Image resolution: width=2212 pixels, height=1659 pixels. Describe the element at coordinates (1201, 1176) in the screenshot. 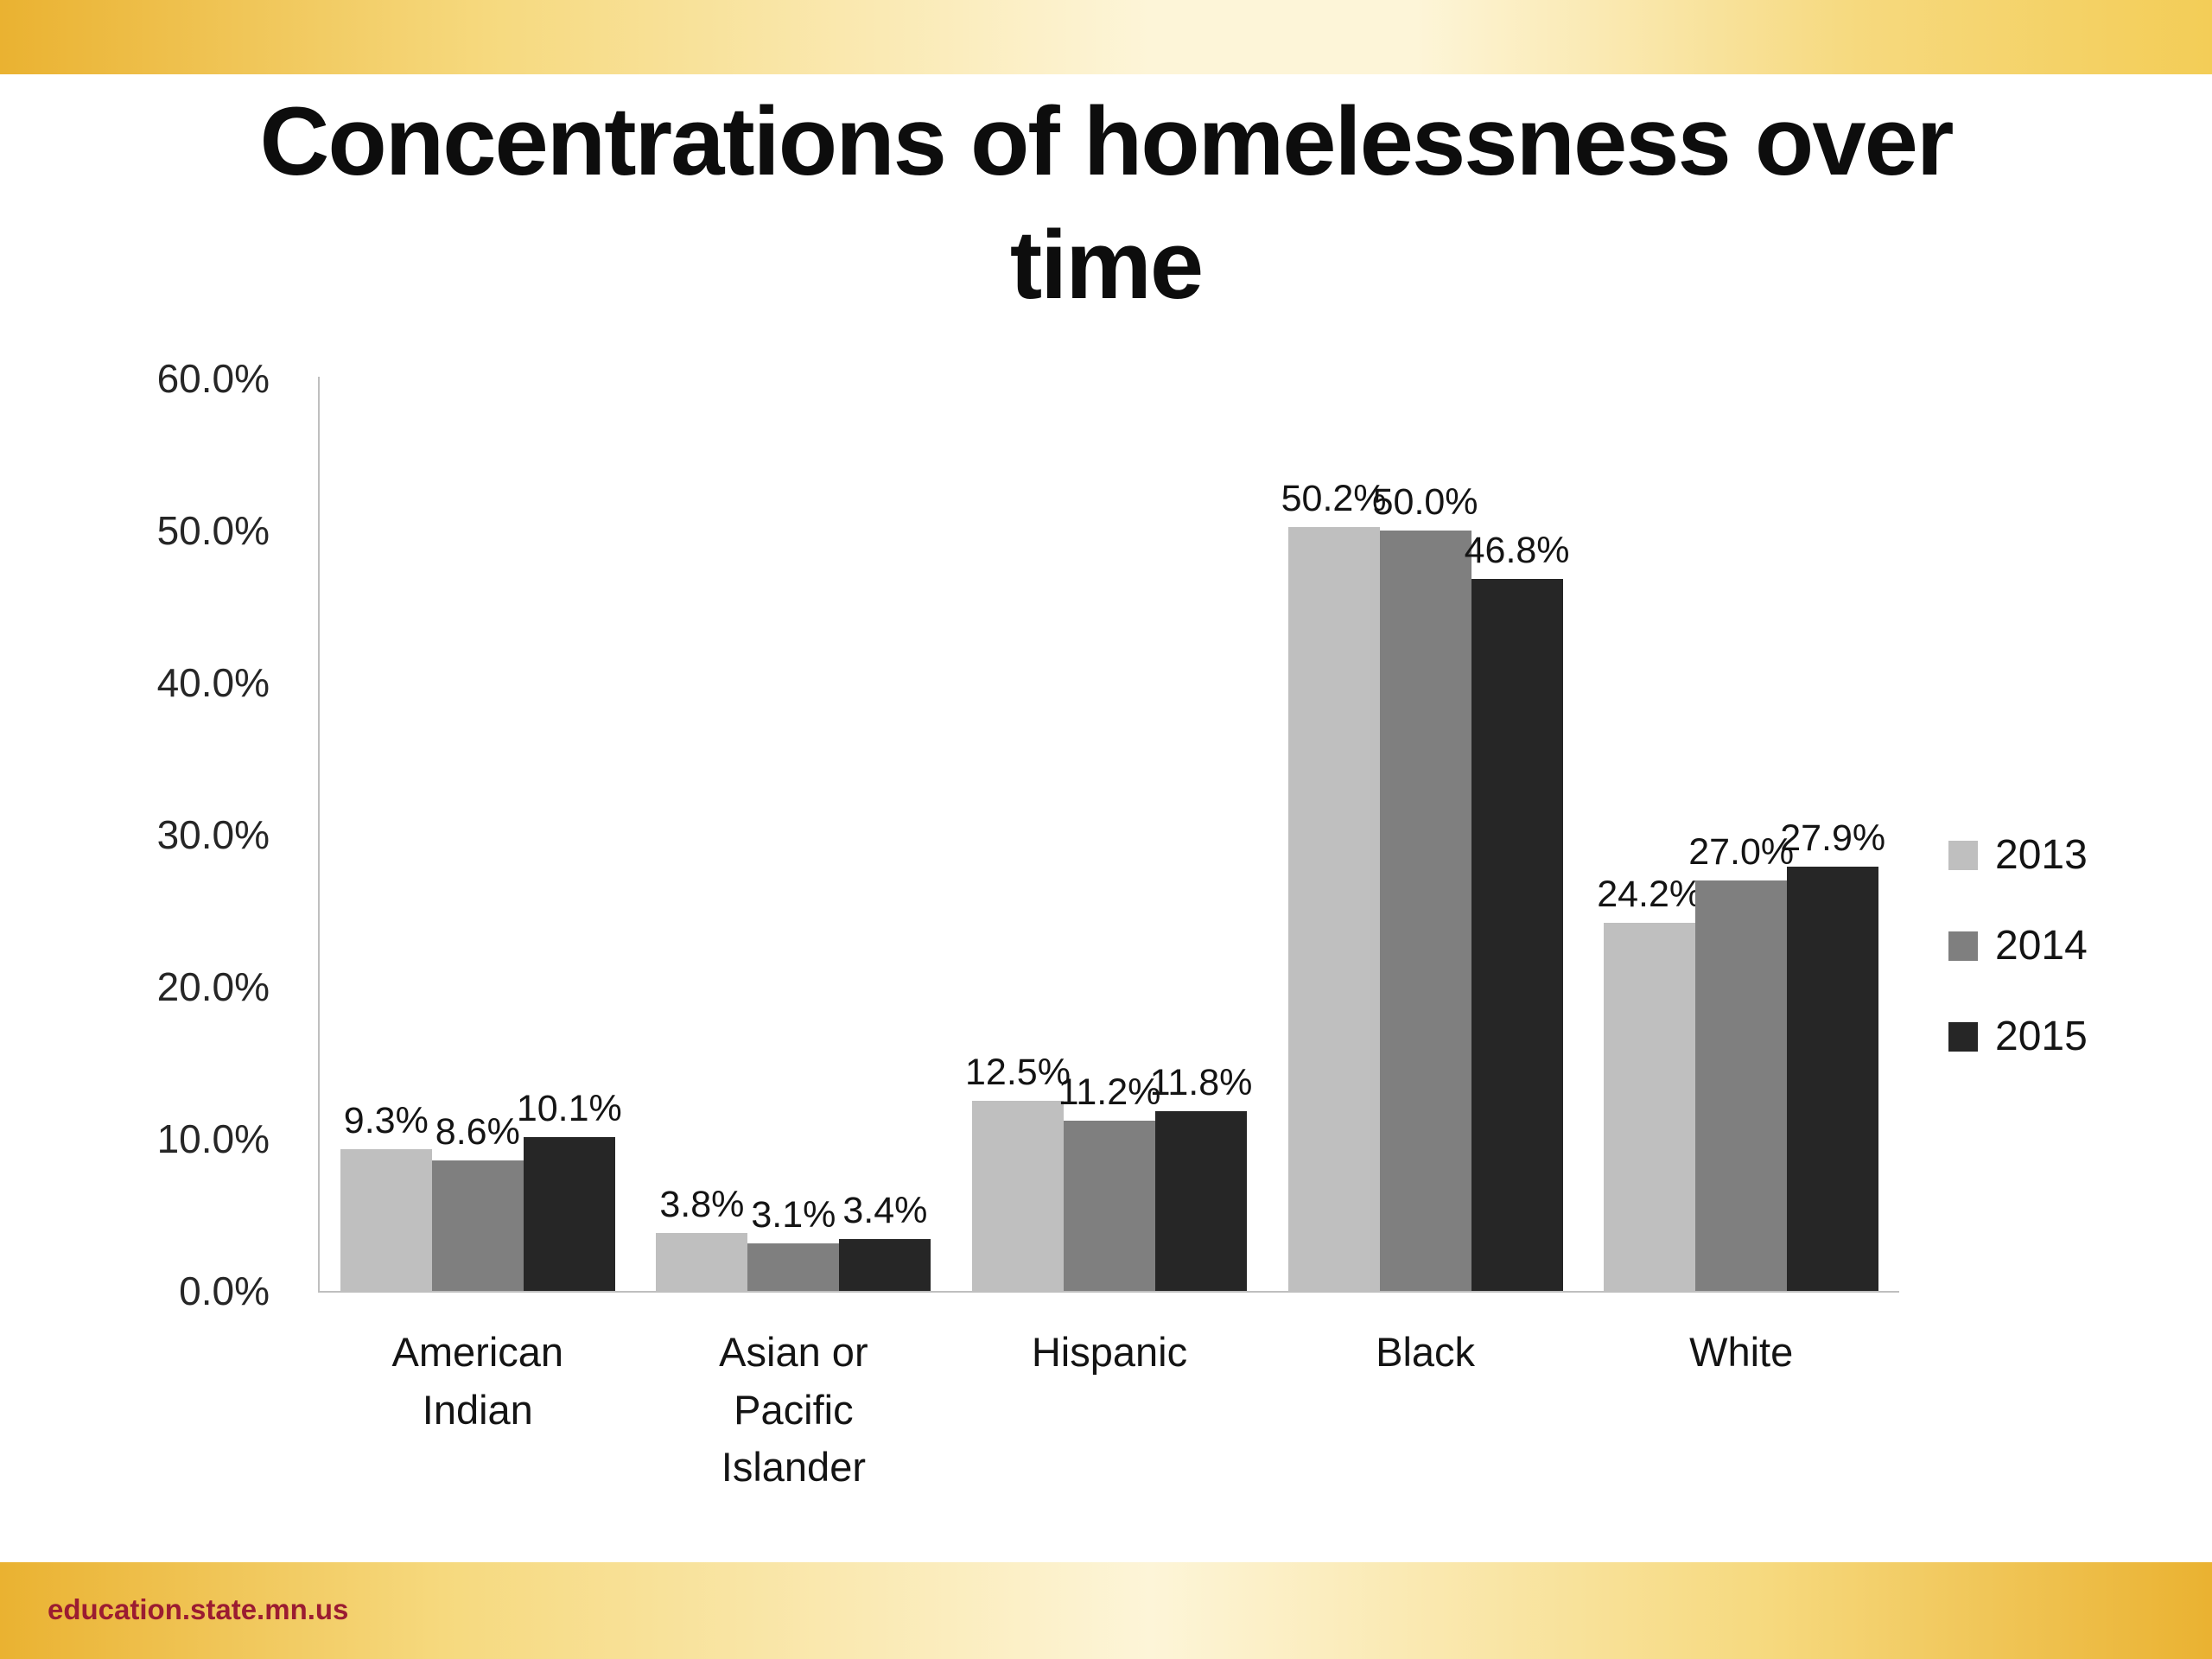

I see `bar-2015-hispanic: 11.8%` at that location.